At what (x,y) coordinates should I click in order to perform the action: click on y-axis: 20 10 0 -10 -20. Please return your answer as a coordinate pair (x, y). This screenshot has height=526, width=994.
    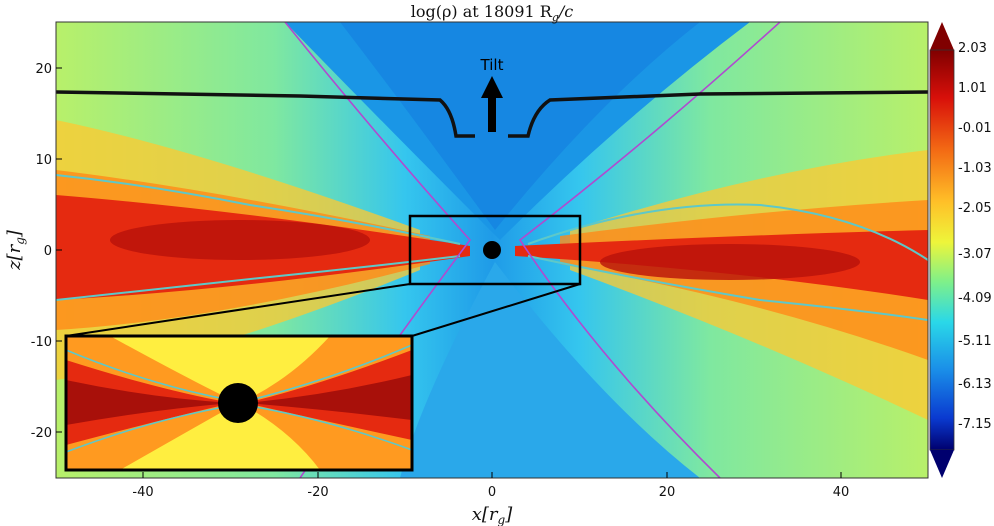
    Looking at the image, I should click on (46, 251).